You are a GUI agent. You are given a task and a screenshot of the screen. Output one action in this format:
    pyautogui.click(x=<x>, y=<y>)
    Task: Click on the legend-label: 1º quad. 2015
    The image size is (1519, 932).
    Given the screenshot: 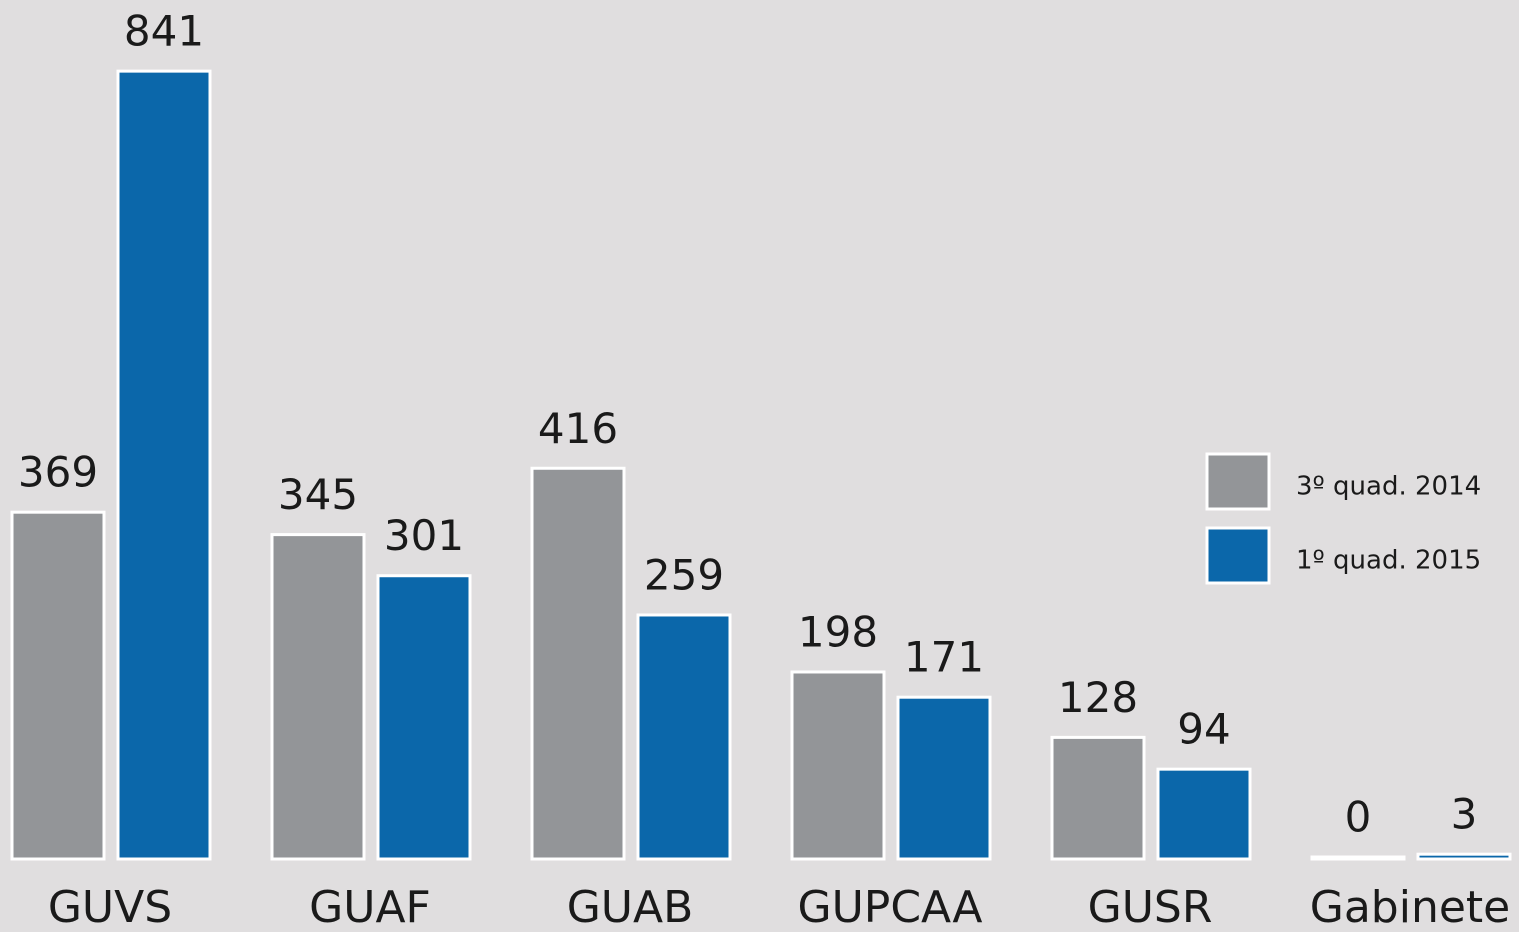 What is the action you would take?
    pyautogui.click(x=1388, y=561)
    